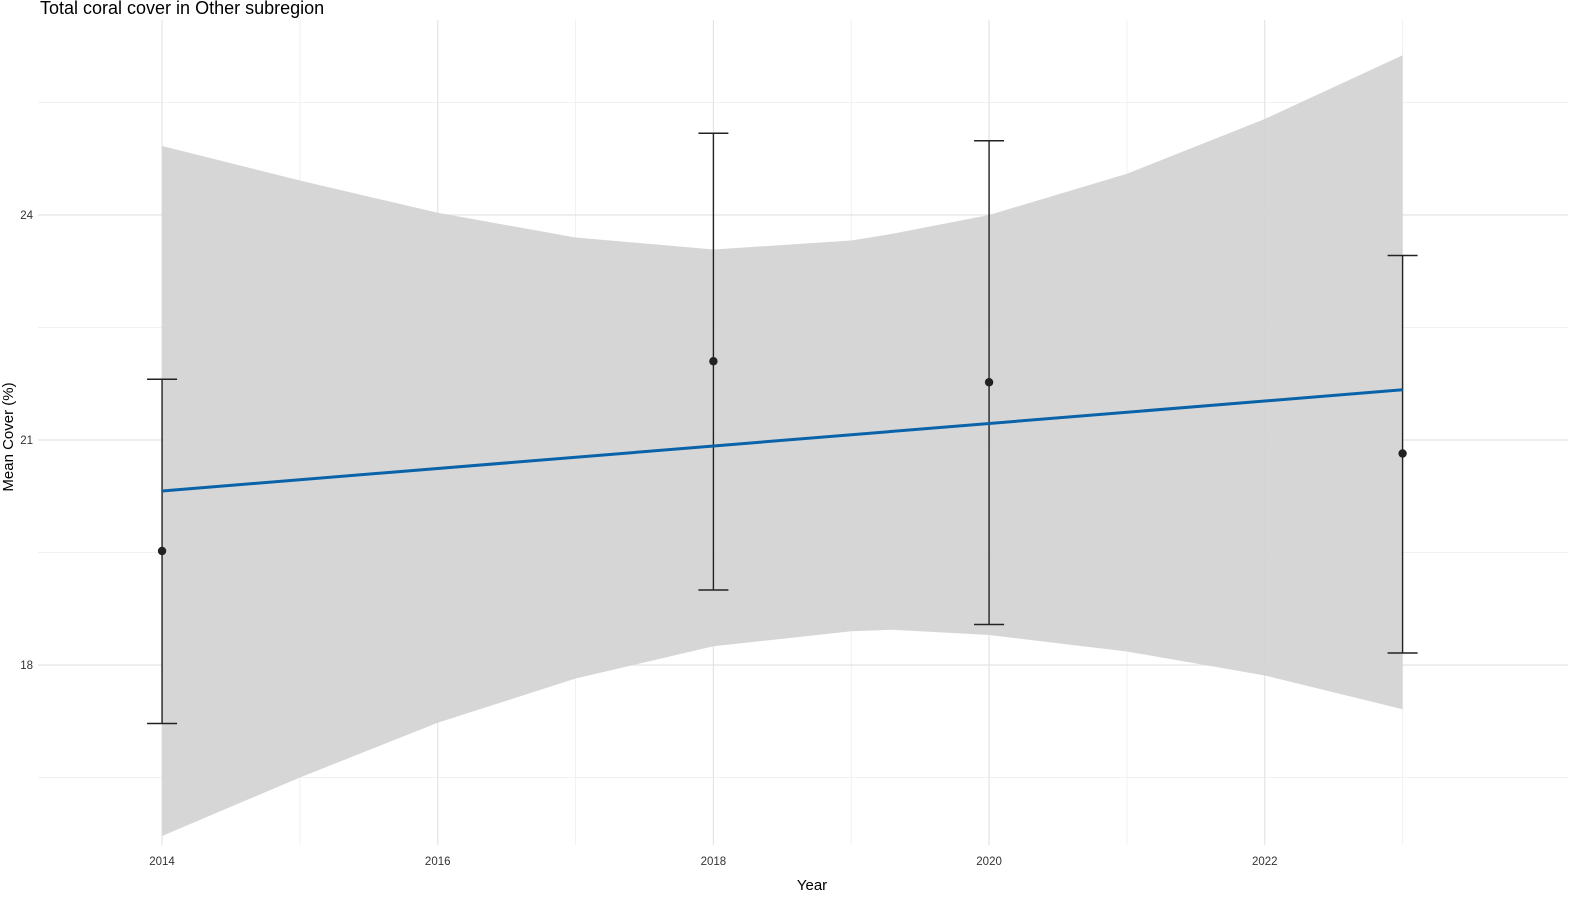 This screenshot has height=897, width=1585. I want to click on trend-line, so click(782, 440).